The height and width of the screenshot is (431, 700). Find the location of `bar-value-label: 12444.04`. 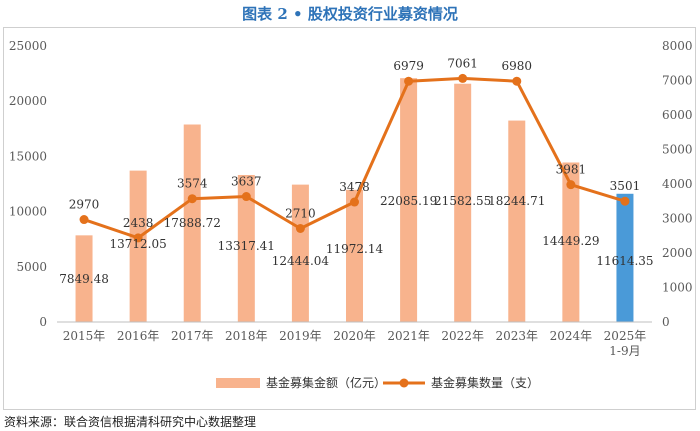

bar-value-label: 12444.04 is located at coordinates (301, 261).